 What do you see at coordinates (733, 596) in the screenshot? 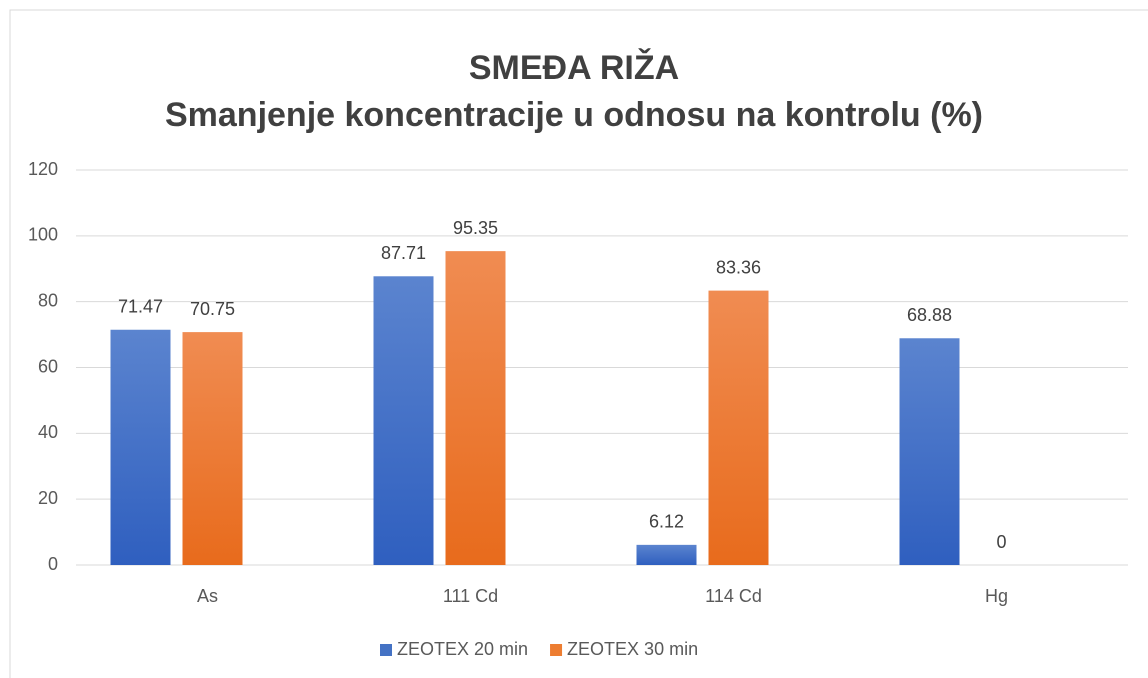
I see `x-tick-label: 114 Cd` at bounding box center [733, 596].